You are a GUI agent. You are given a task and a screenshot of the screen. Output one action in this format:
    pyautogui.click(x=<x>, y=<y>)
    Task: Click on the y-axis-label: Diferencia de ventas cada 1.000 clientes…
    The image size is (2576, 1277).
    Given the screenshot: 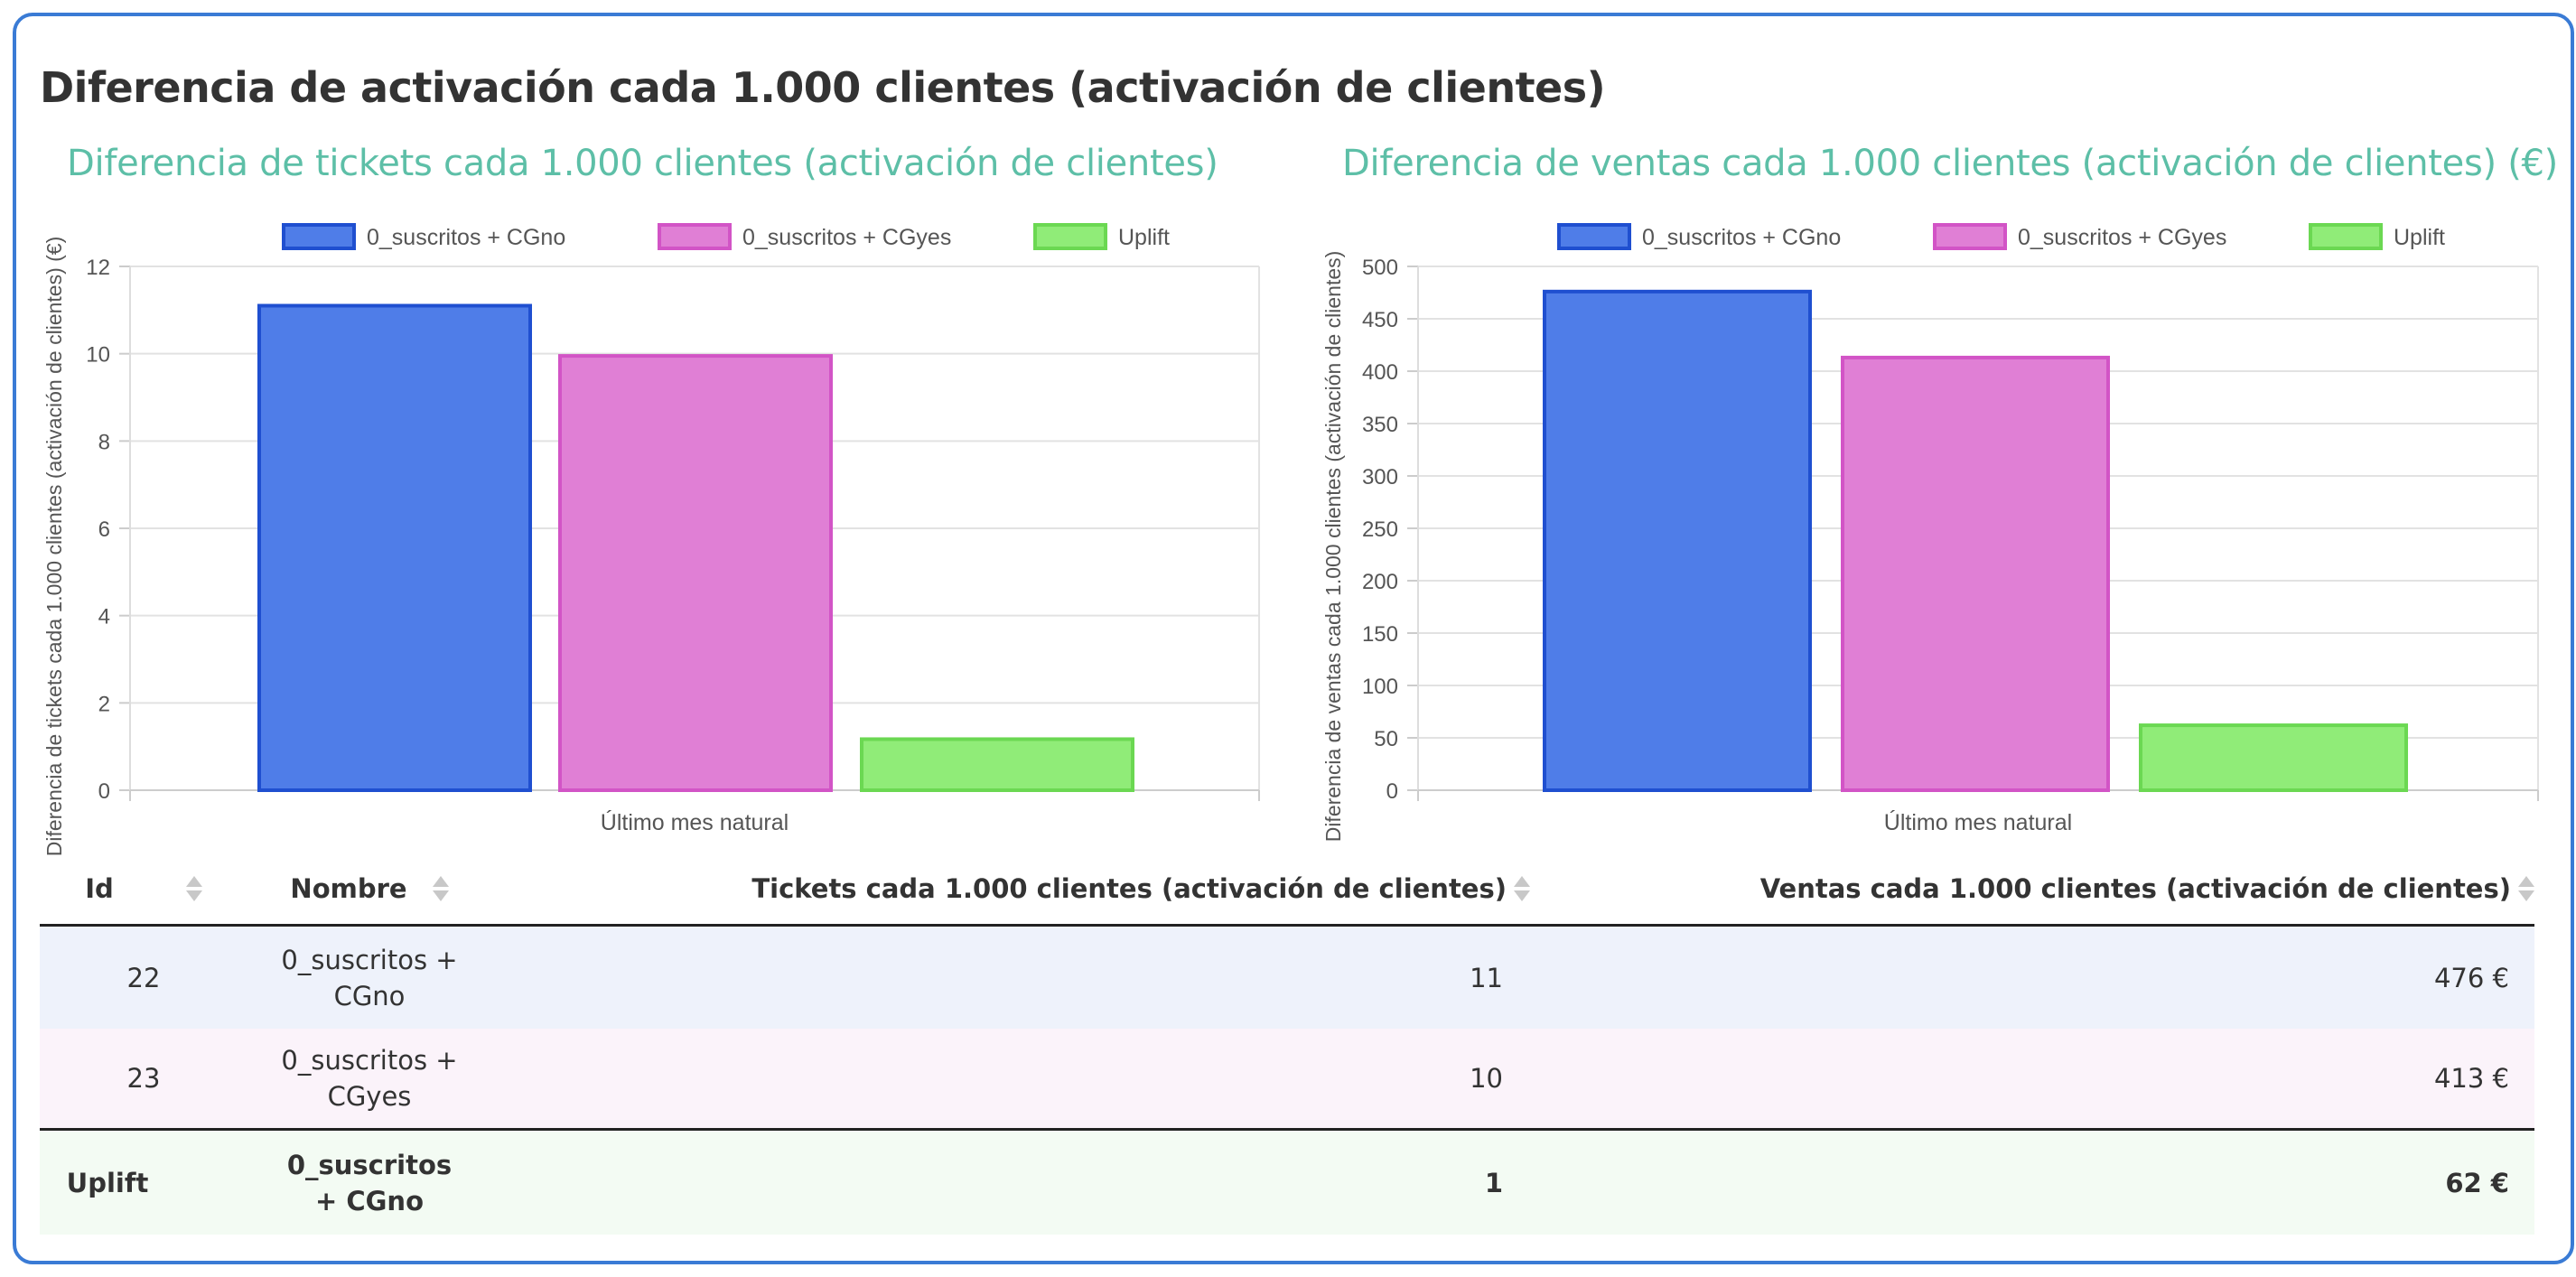 What is the action you would take?
    pyautogui.click(x=1333, y=547)
    